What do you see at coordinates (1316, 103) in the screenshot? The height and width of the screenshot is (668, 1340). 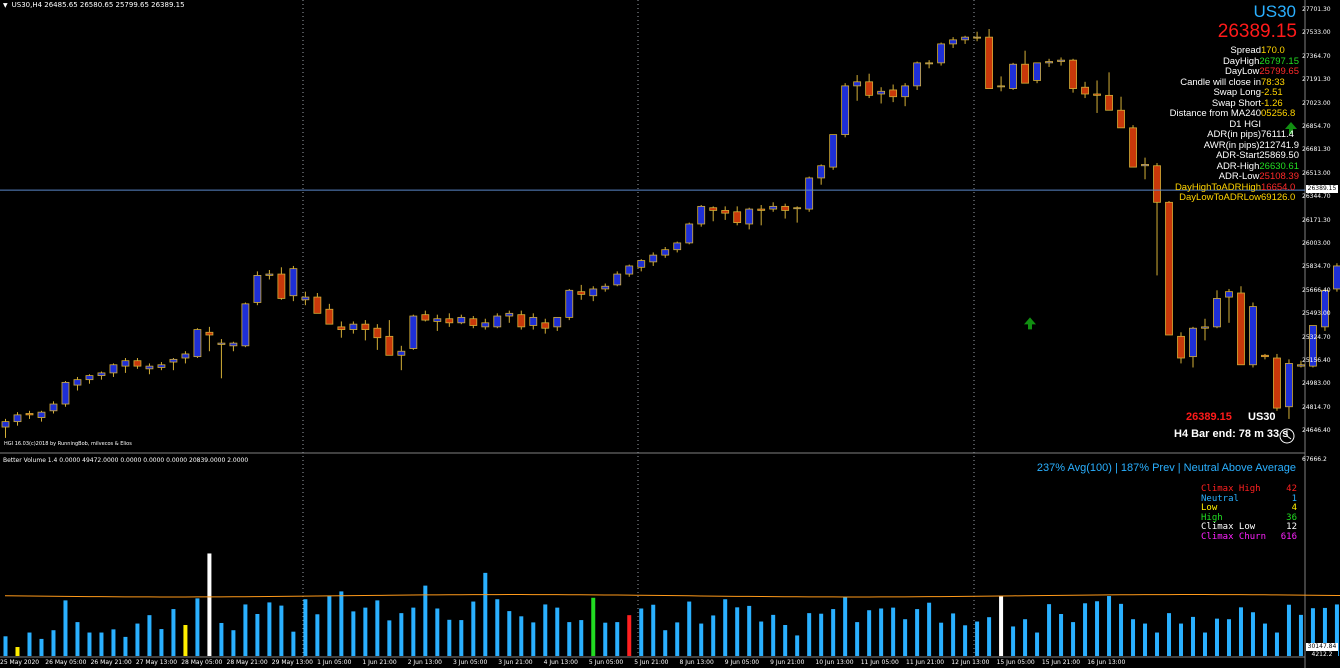 I see `price-tick-label: 27023.00` at bounding box center [1316, 103].